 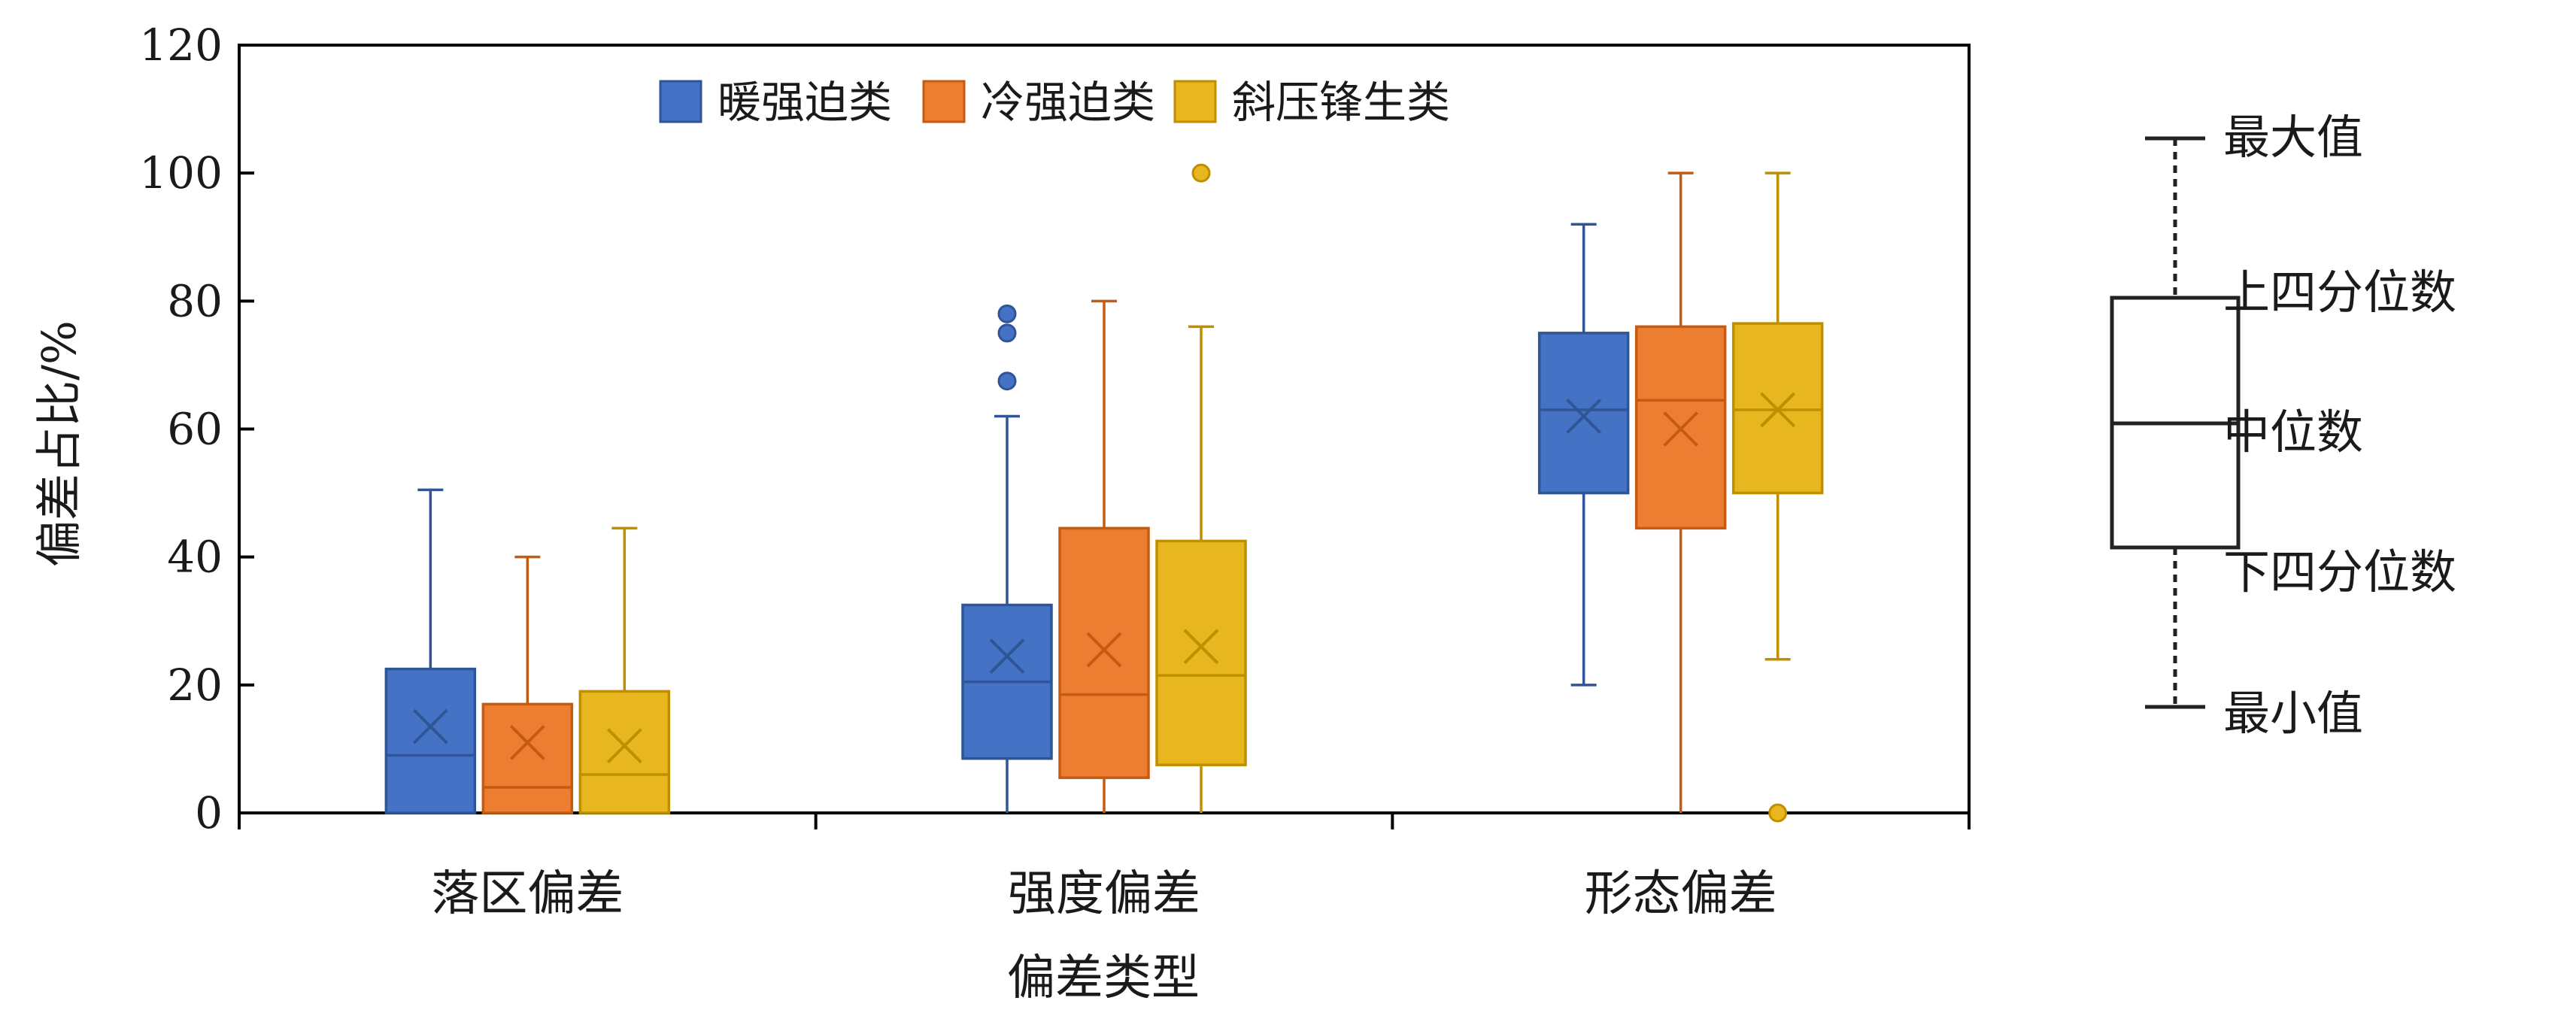 What do you see at coordinates (1103, 978) in the screenshot?
I see `x-axis-title: 偏差类型` at bounding box center [1103, 978].